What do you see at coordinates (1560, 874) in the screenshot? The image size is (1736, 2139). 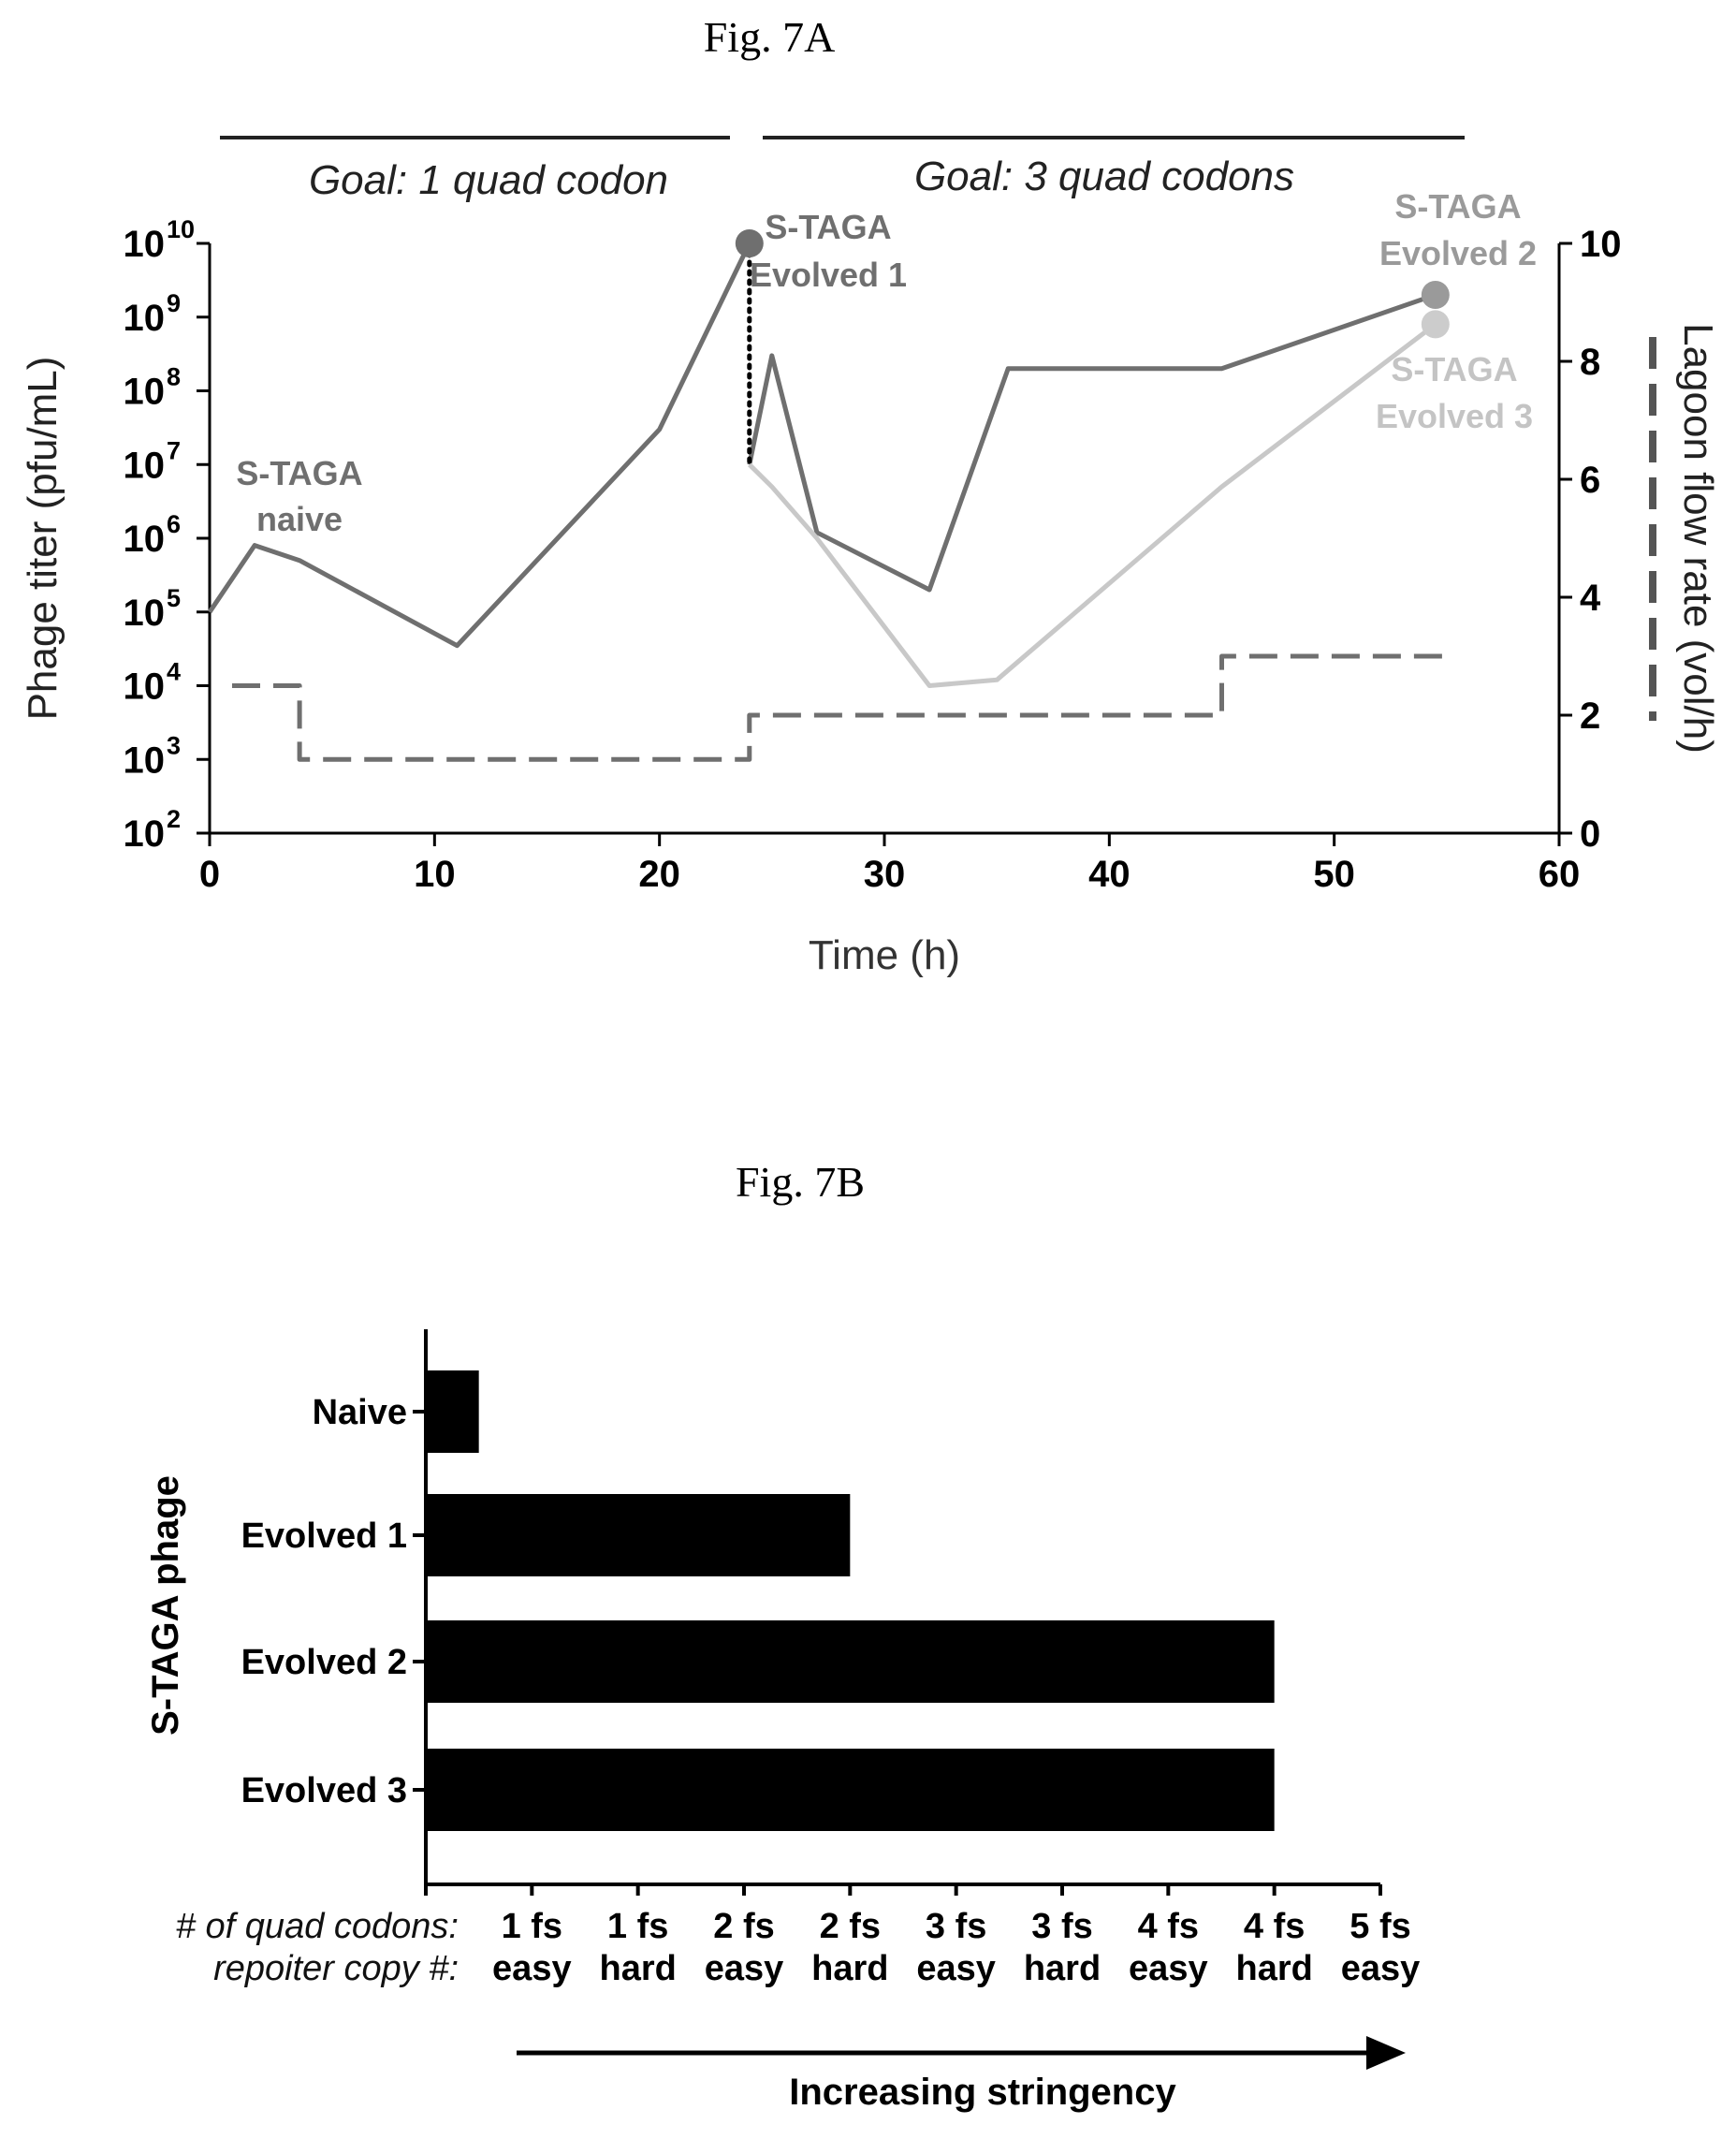 I see `x-tick-label: 60` at bounding box center [1560, 874].